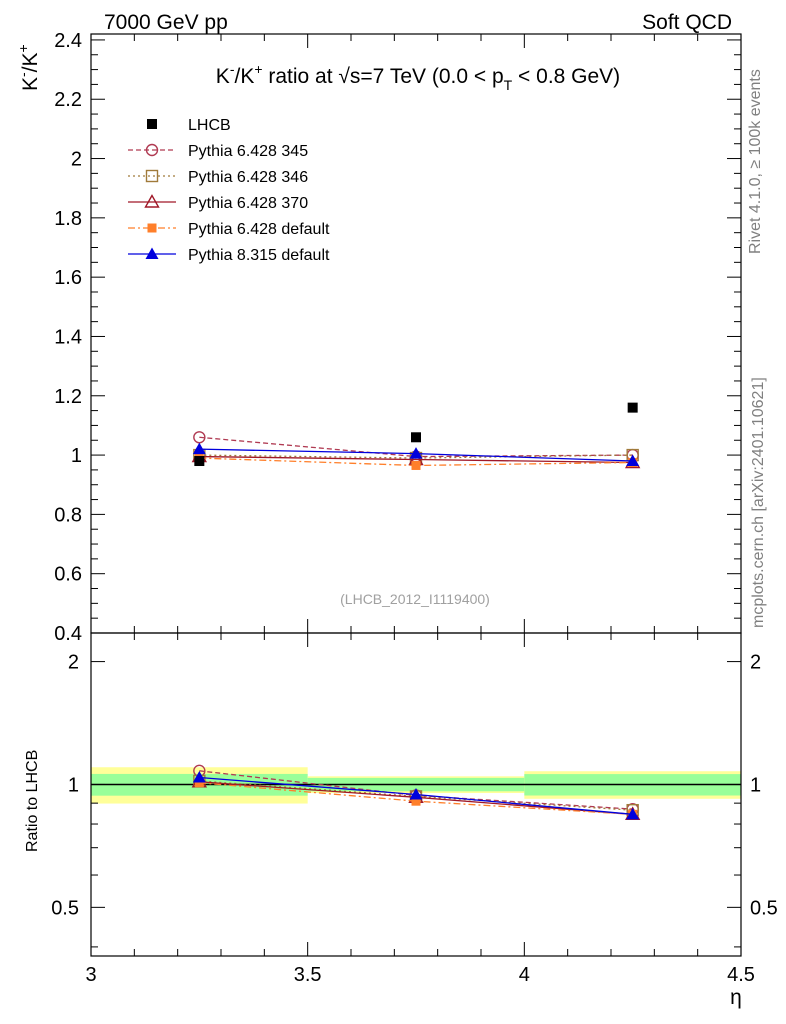 This screenshot has height=1024, width=786. What do you see at coordinates (68, 337) in the screenshot?
I see `y-tick-label: 1.4` at bounding box center [68, 337].